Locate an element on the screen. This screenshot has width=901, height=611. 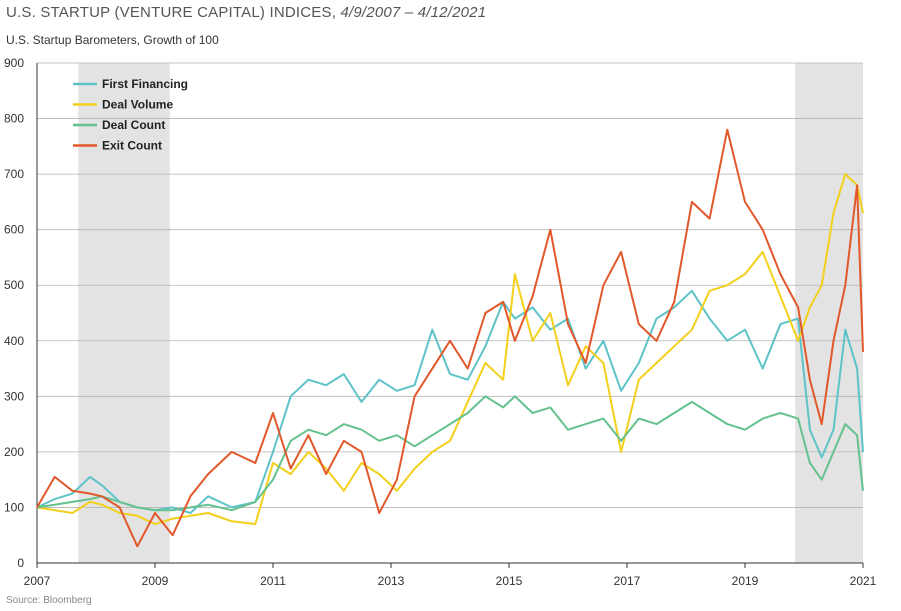
y-tick-label: 500 is located at coordinates (14, 285).